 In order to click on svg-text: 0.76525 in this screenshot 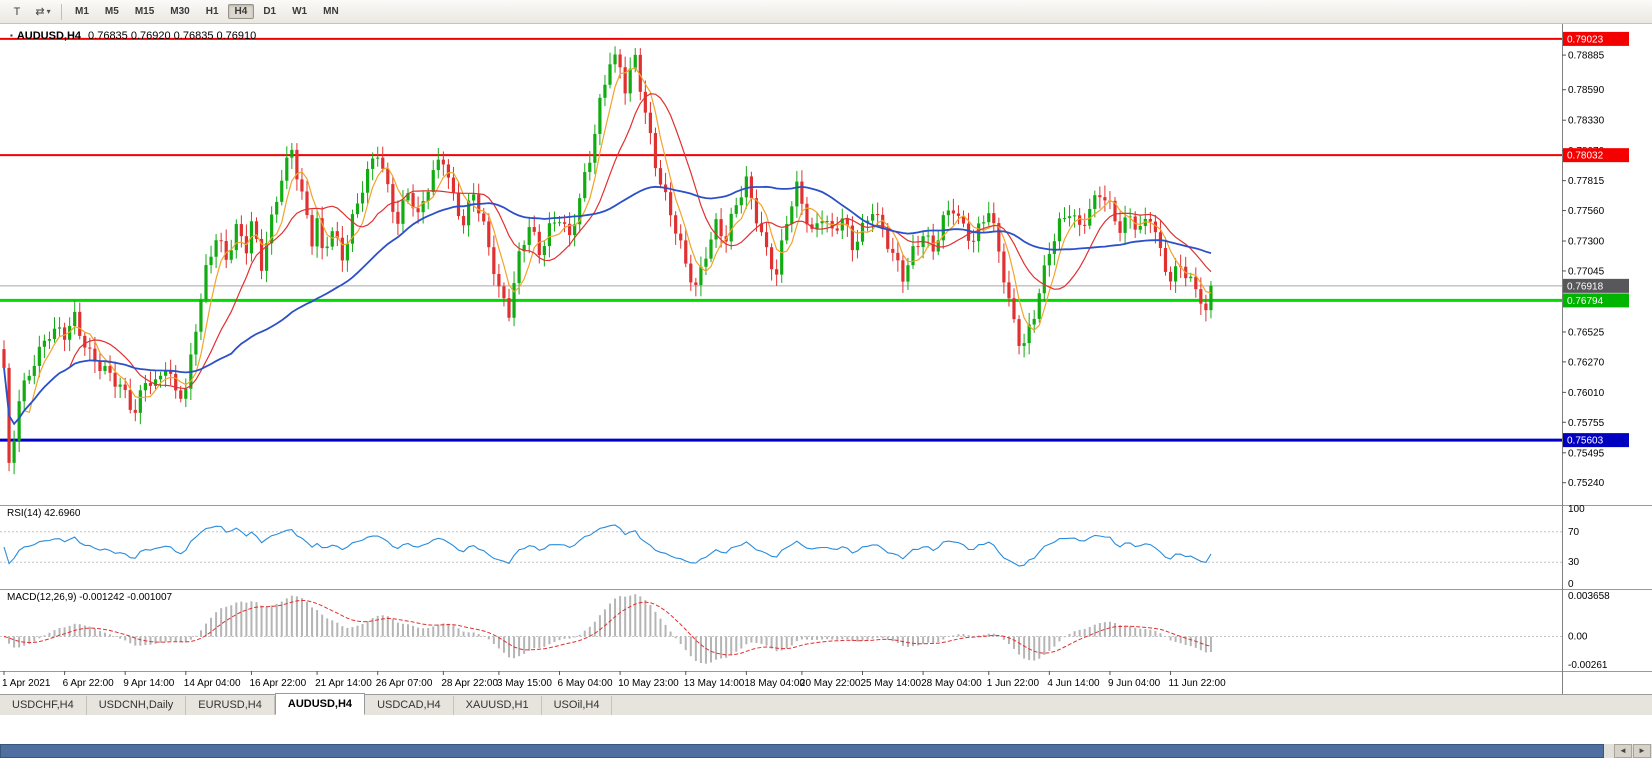, I will do `click(1586, 332)`.